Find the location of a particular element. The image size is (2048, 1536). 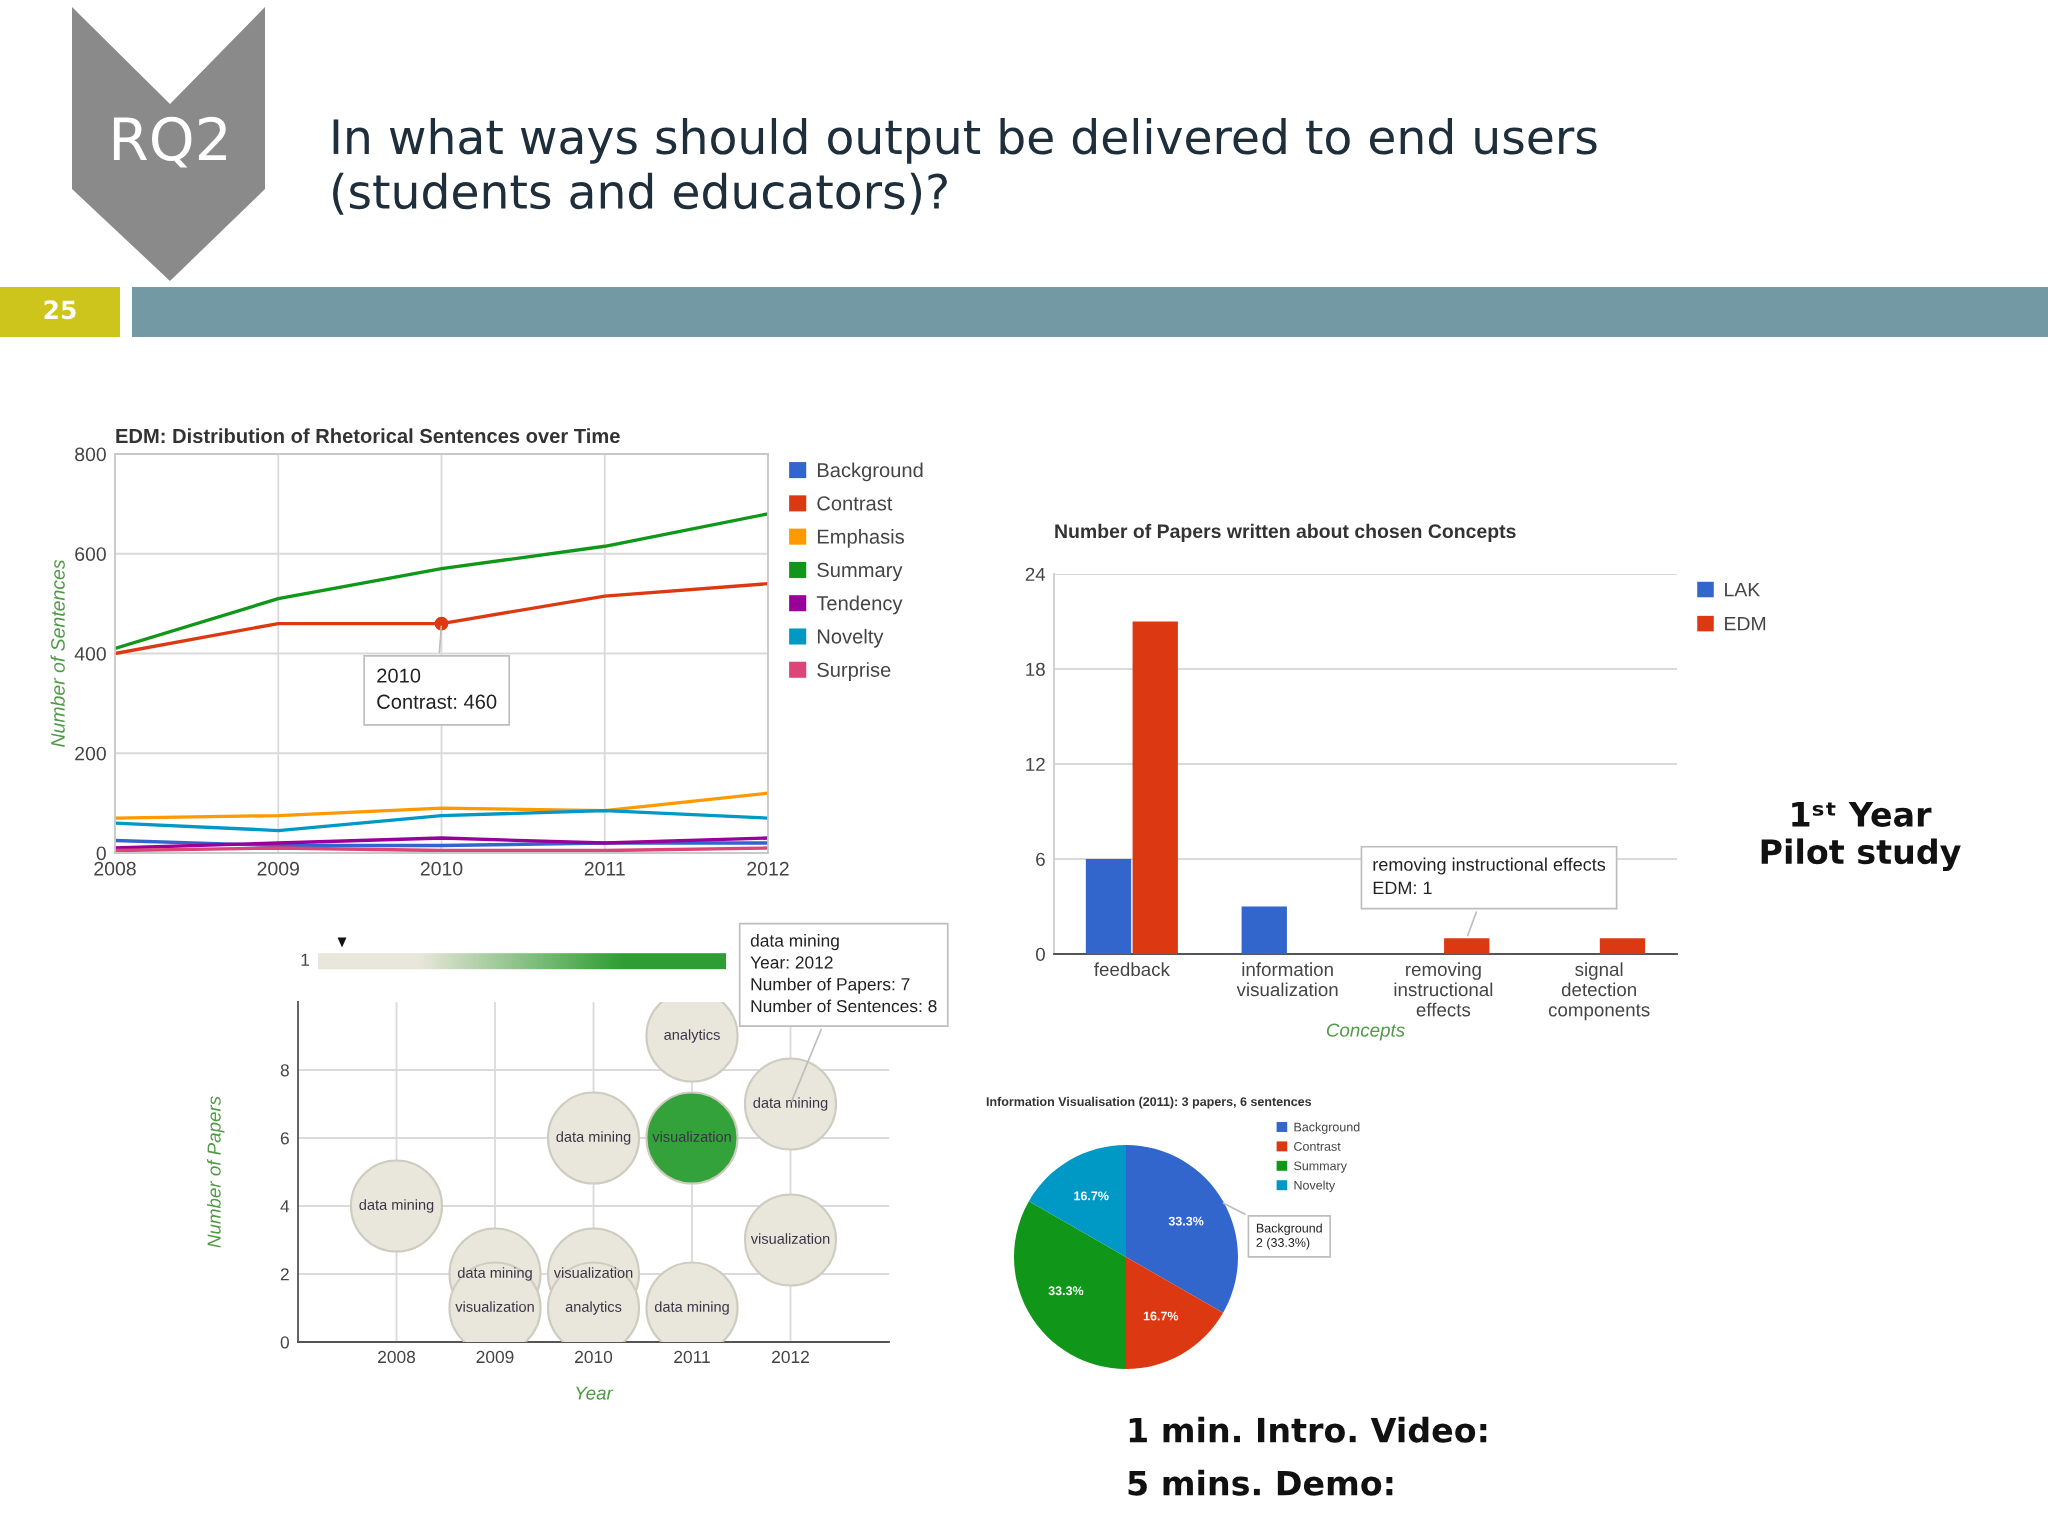

text: analytics is located at coordinates (692, 1036).